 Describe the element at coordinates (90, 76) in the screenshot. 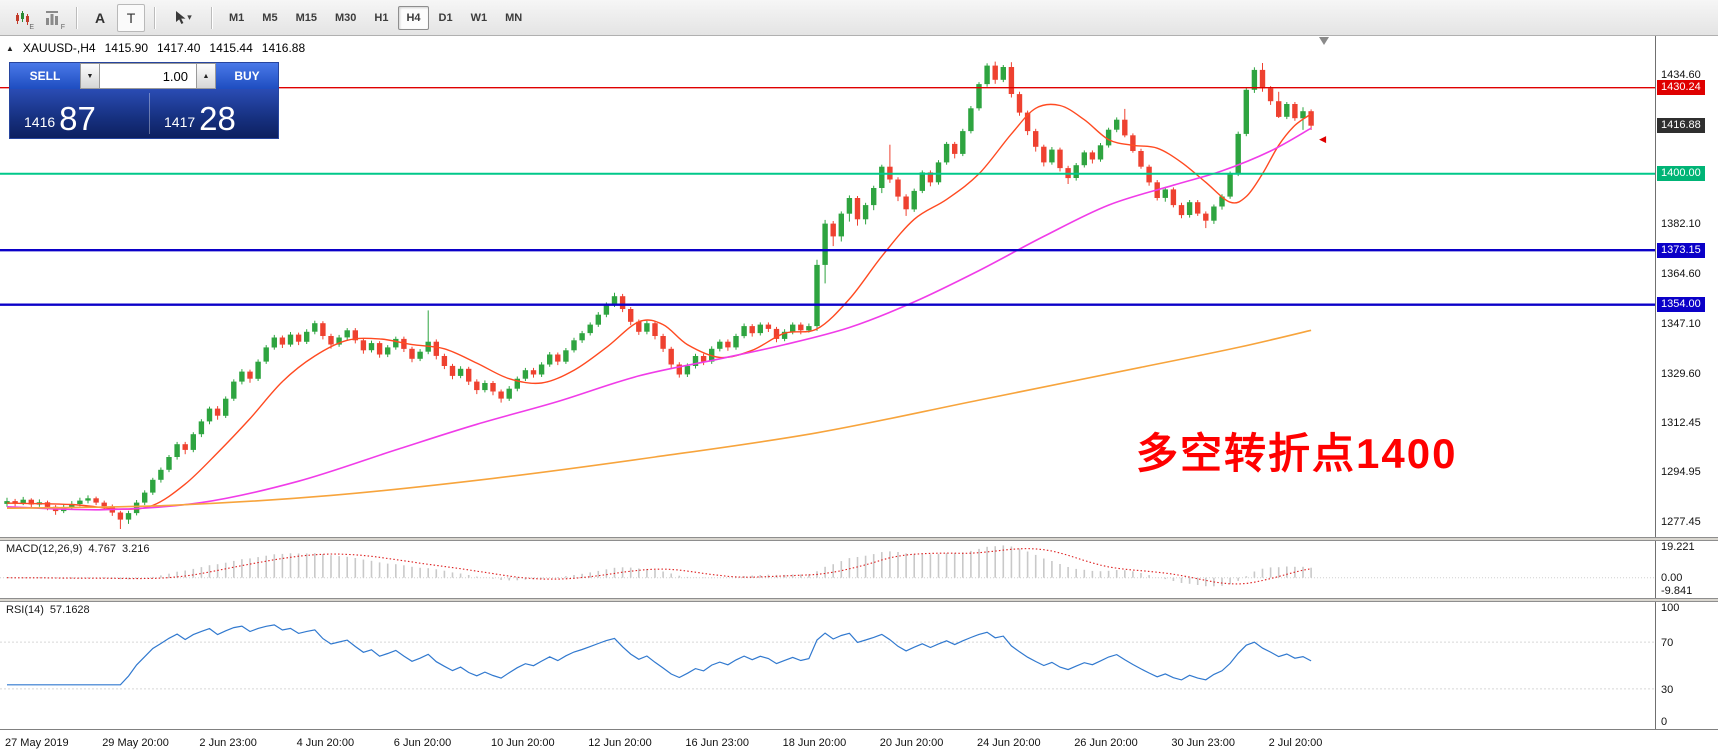

I see `volume-decrease-button: ▼` at that location.